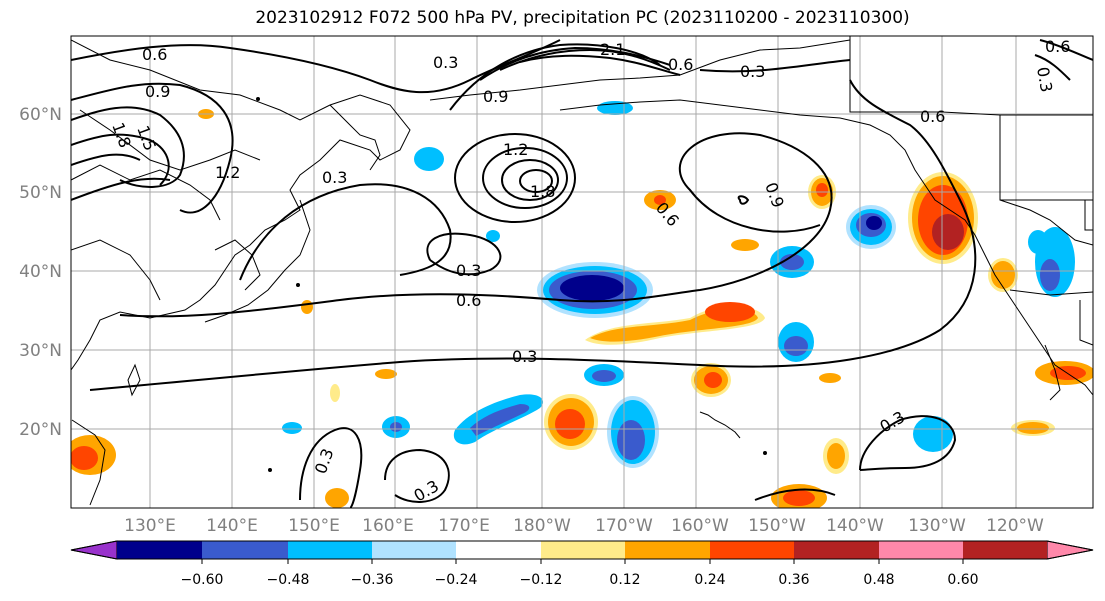 The height and width of the screenshot is (601, 1105). I want to click on lat-label: 30°N, so click(40, 351).